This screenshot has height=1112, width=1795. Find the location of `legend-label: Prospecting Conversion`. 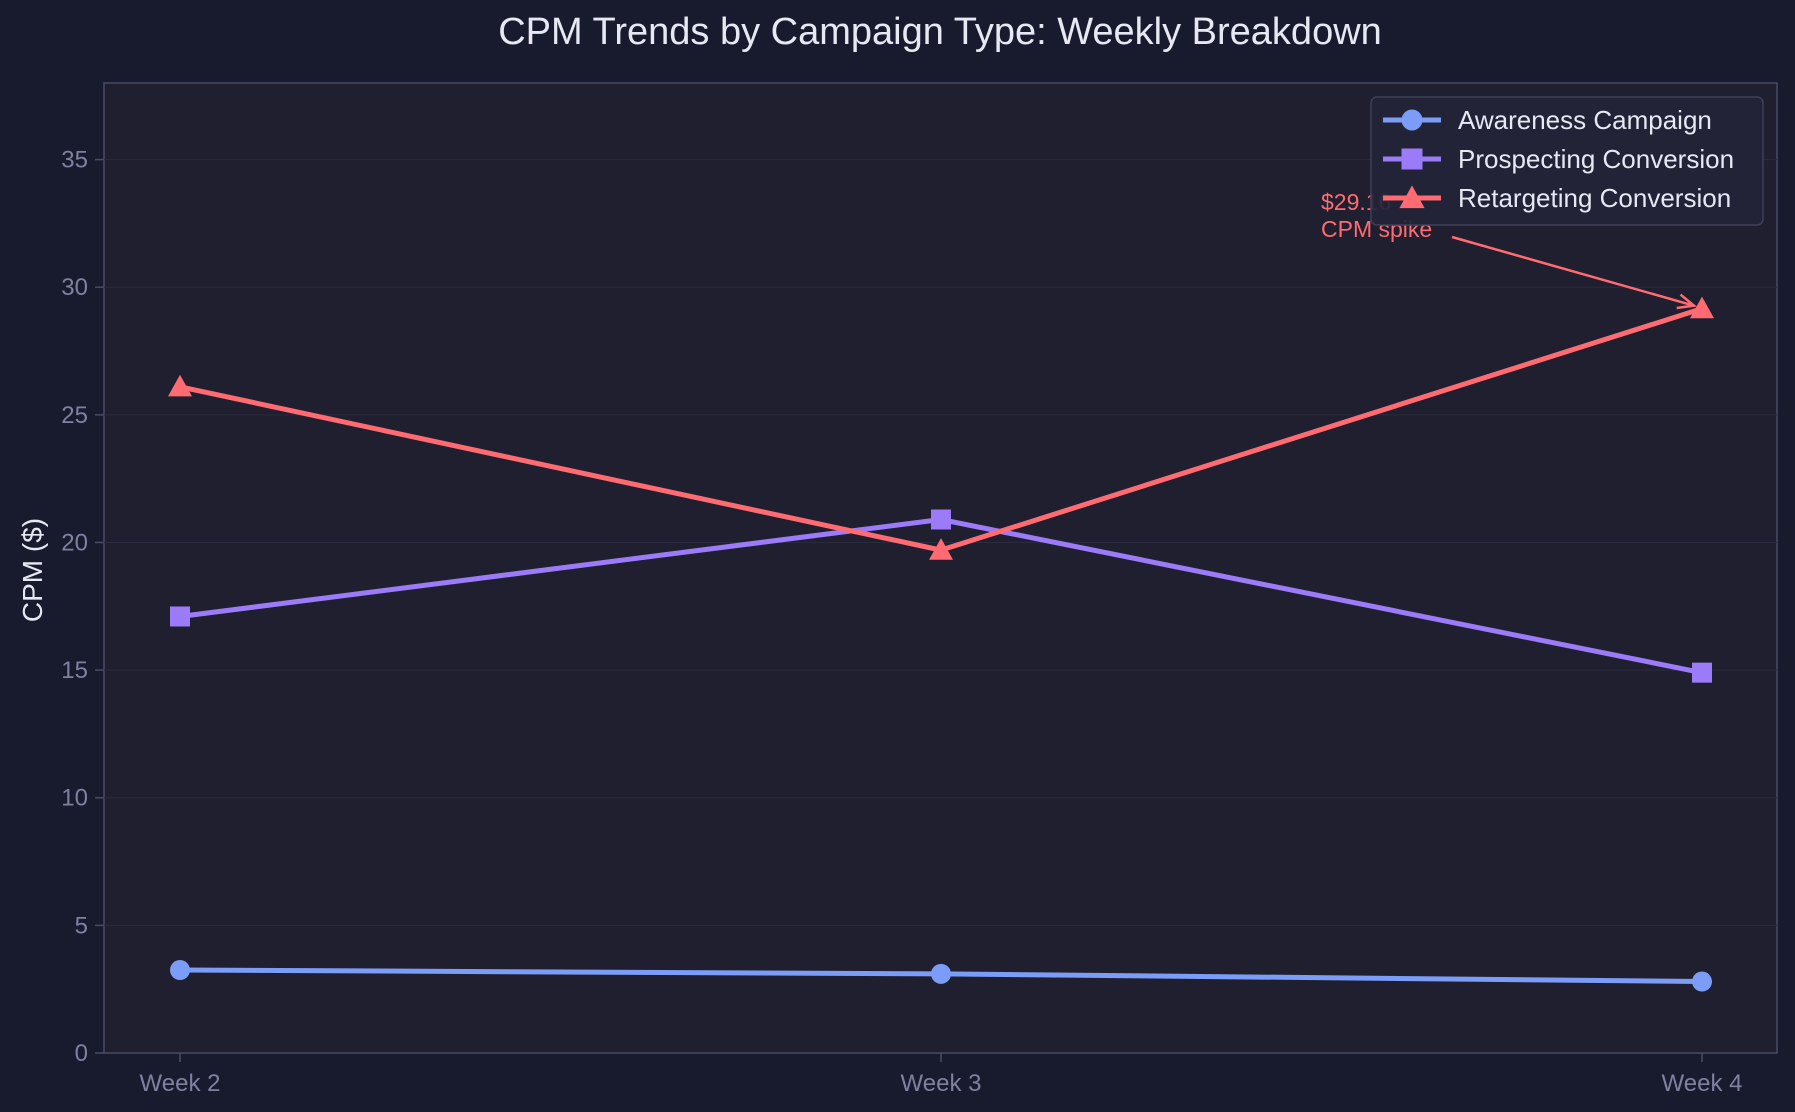

legend-label: Prospecting Conversion is located at coordinates (1596, 159).